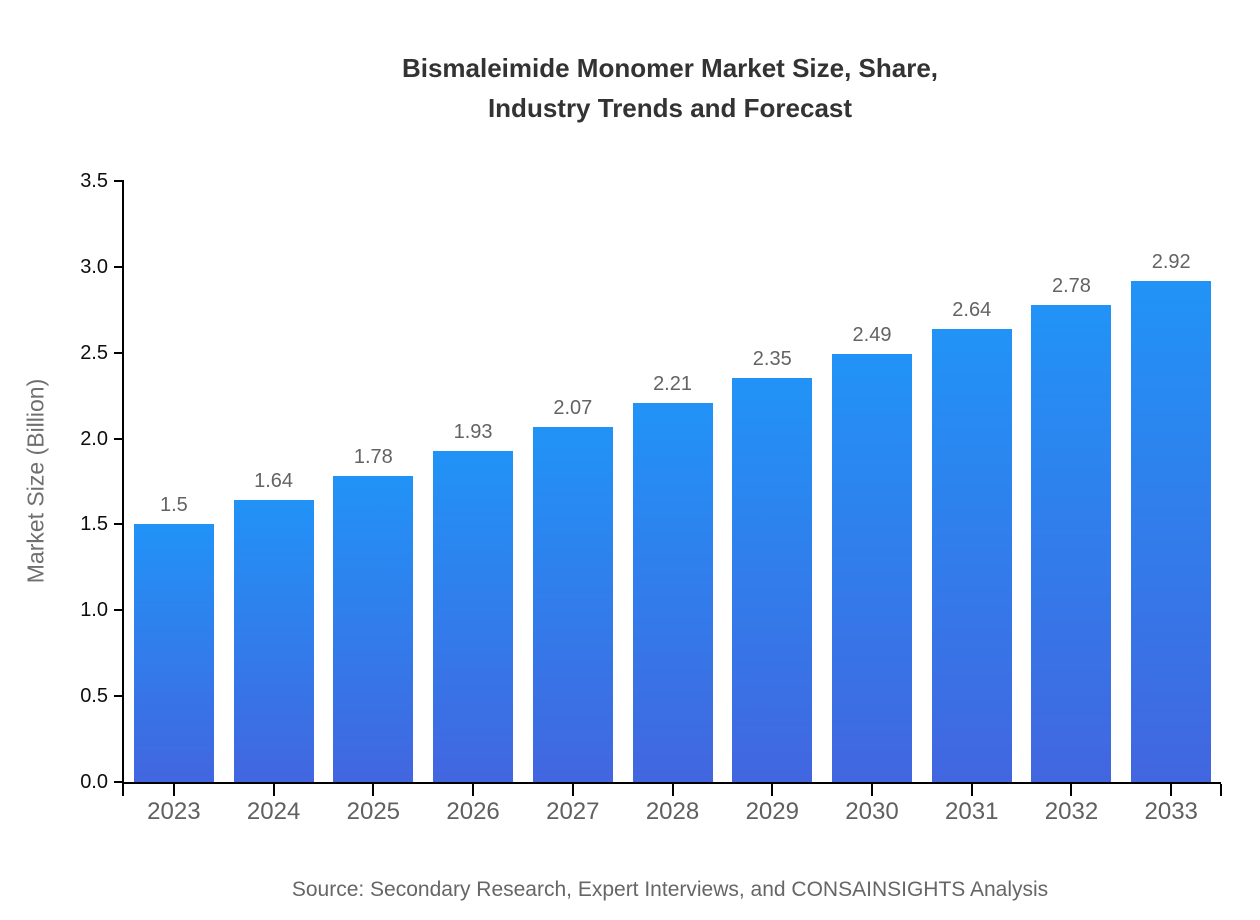 The width and height of the screenshot is (1260, 920). I want to click on bar-slot-2025: 1.78 2025, so click(373, 503).